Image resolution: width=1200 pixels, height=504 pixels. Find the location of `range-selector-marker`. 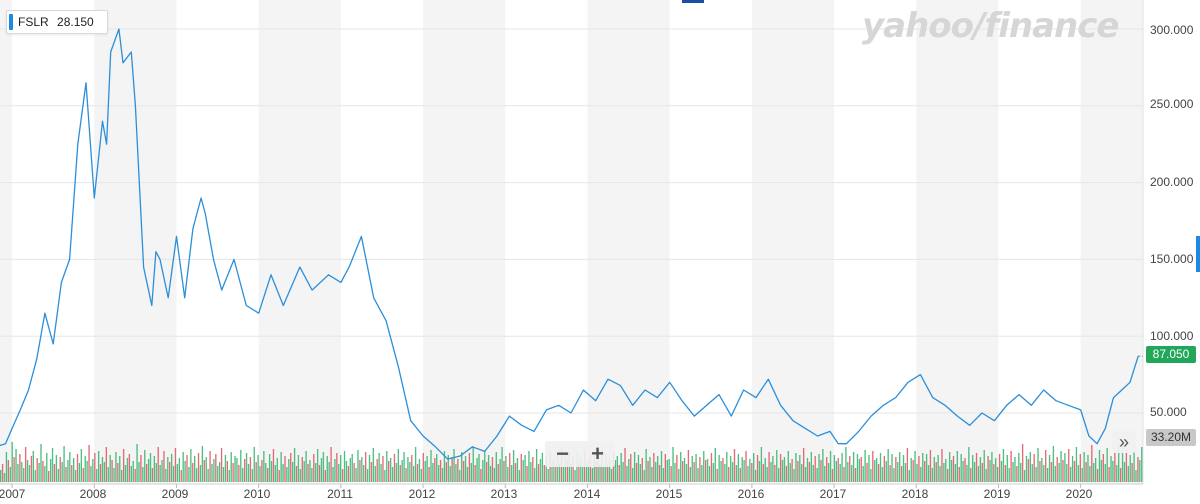

range-selector-marker is located at coordinates (693, 1).